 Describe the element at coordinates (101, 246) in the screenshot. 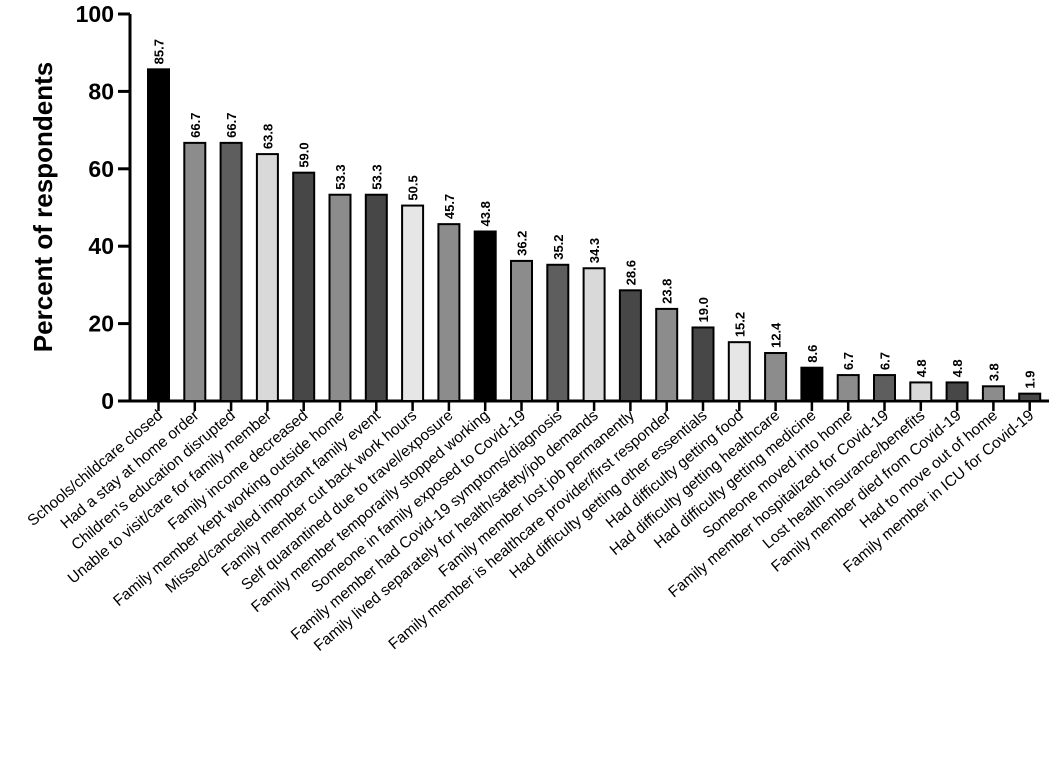

I see `y-tick-label: 40` at that location.